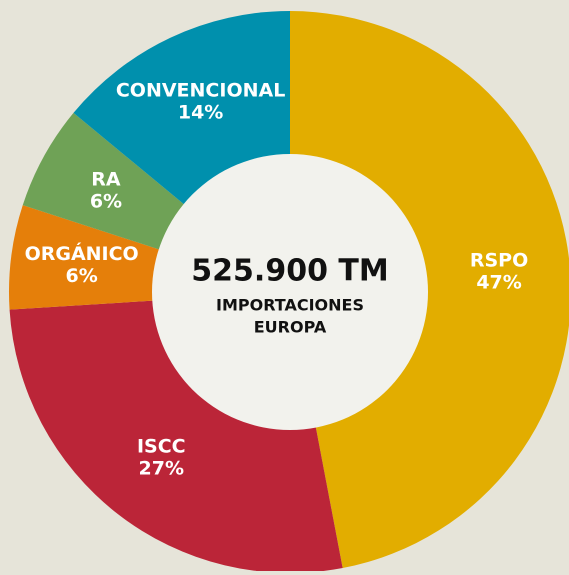 Image resolution: width=569 pixels, height=575 pixels. Describe the element at coordinates (161, 446) in the screenshot. I see `slice-label: ISCC` at that location.